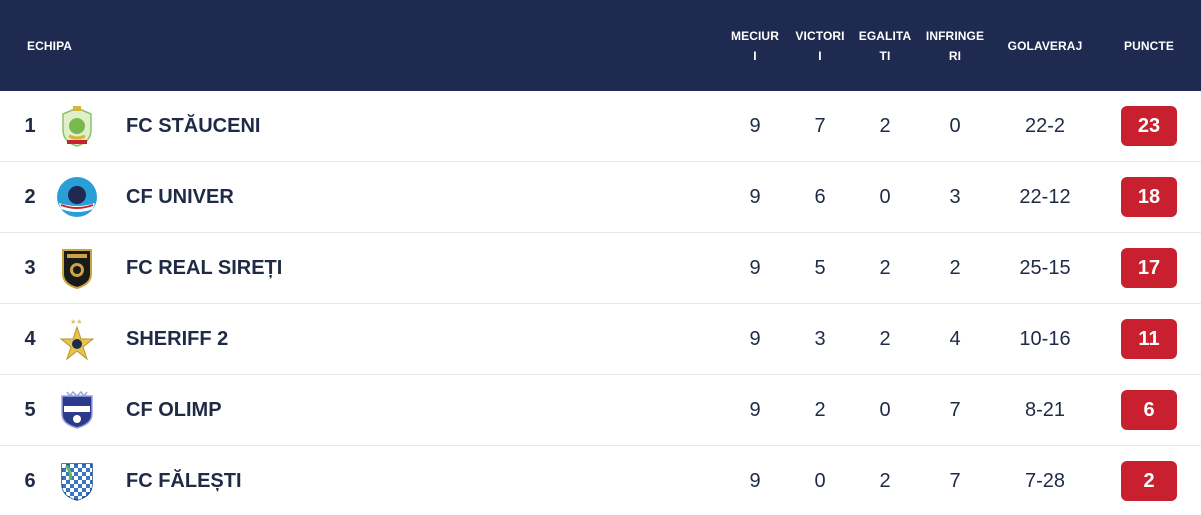 This screenshot has width=1201, height=515. Describe the element at coordinates (955, 196) in the screenshot. I see `losses: 3` at that location.